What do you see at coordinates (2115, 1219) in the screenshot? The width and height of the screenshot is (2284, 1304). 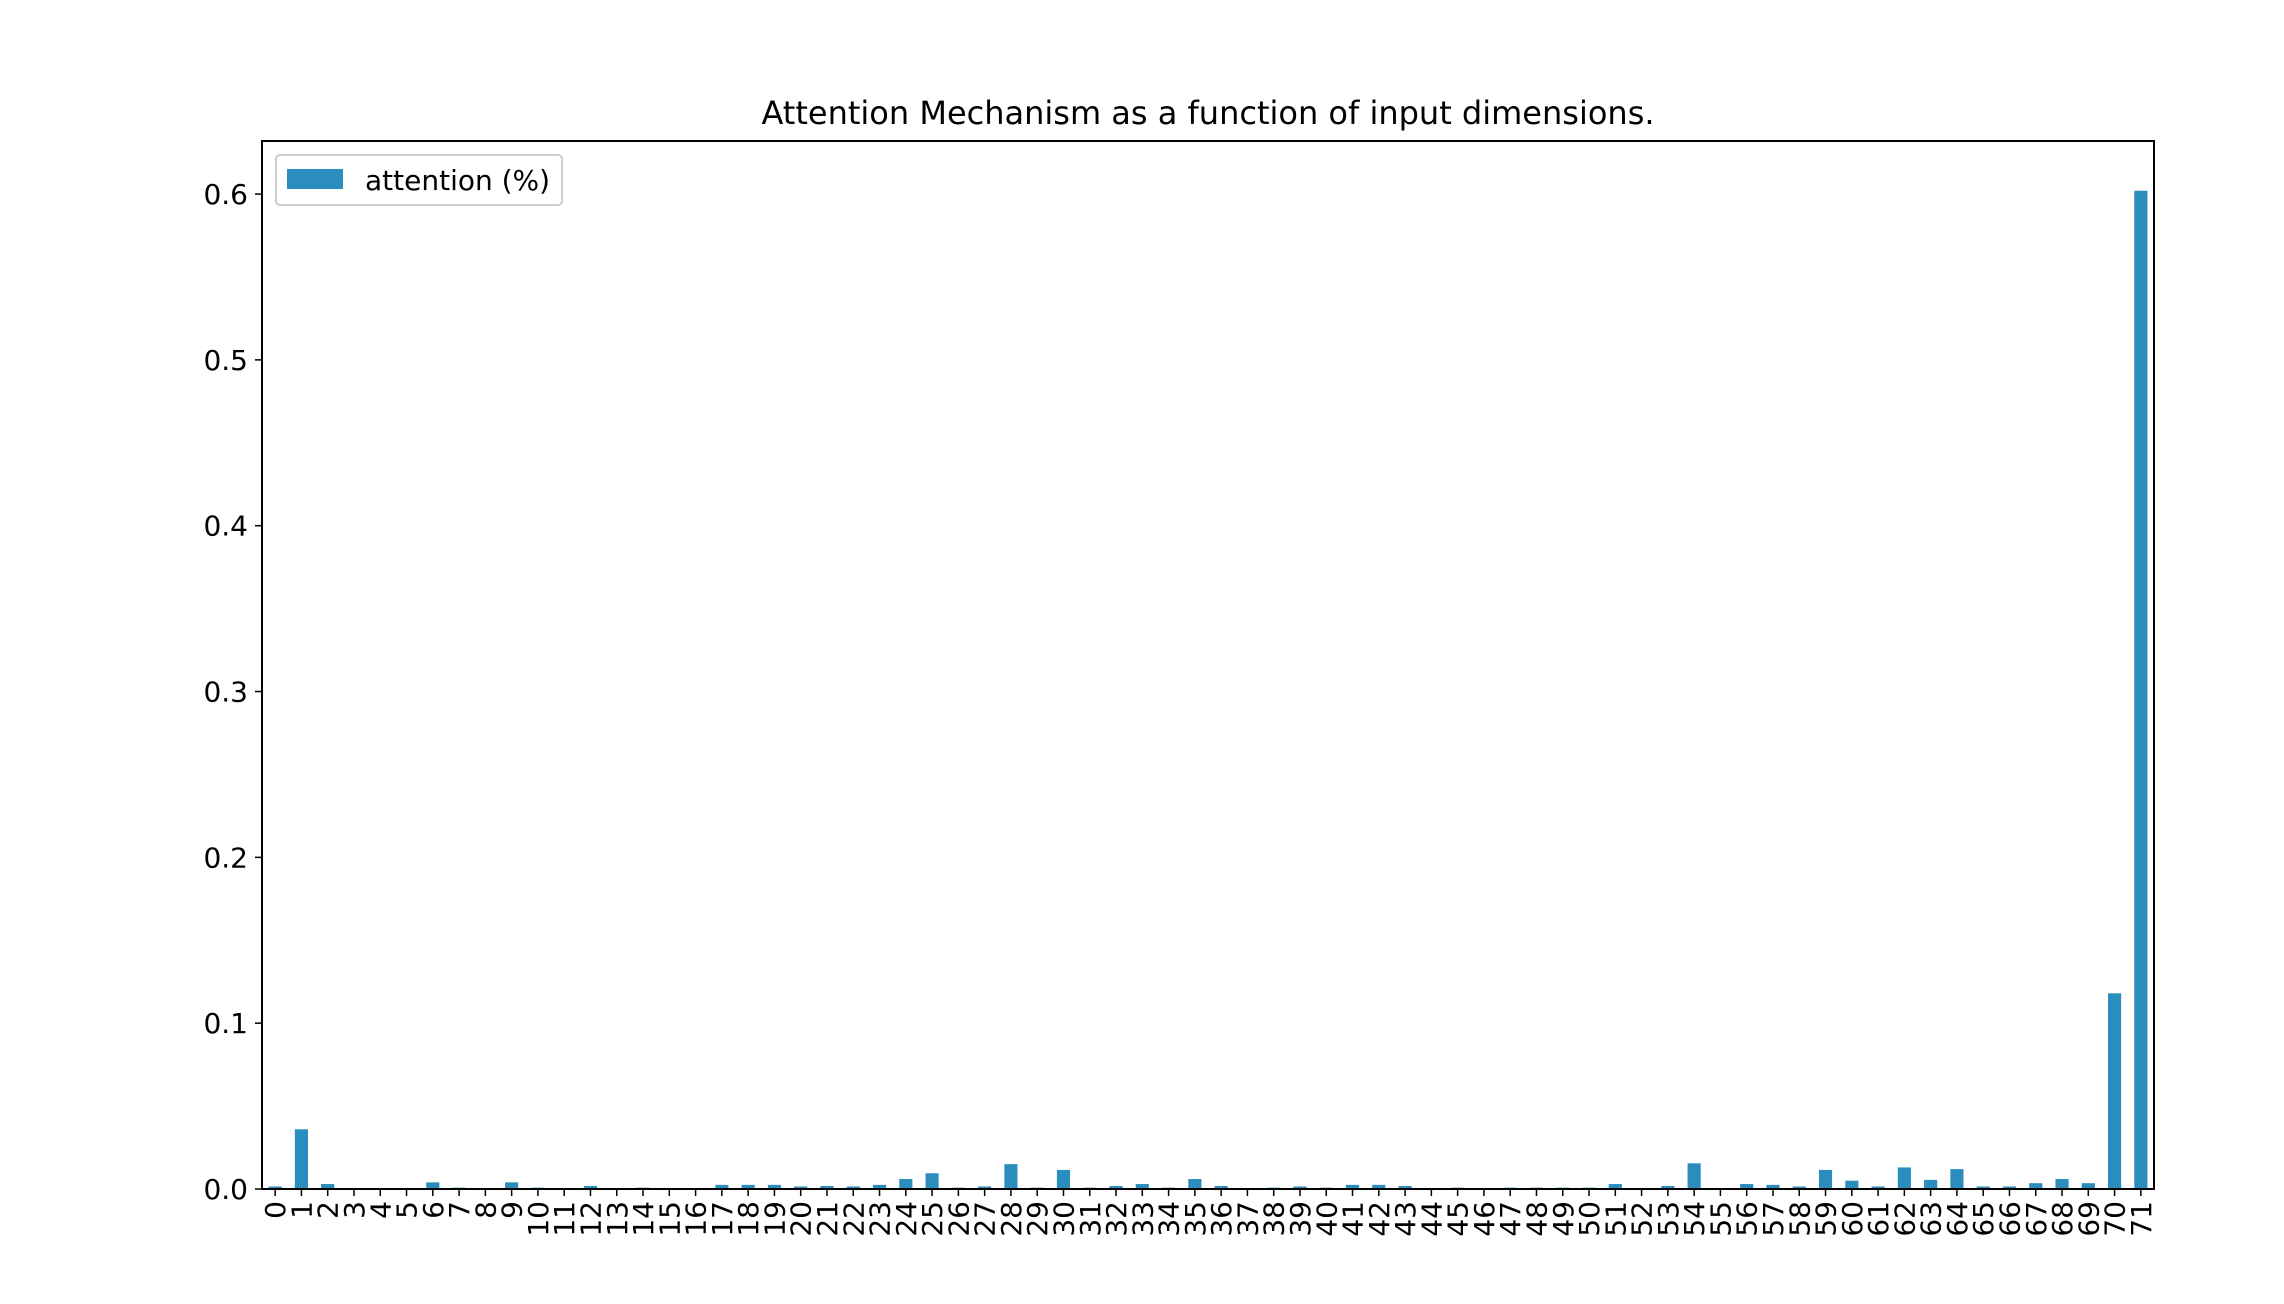 I see `x-tick-label: 70` at bounding box center [2115, 1219].